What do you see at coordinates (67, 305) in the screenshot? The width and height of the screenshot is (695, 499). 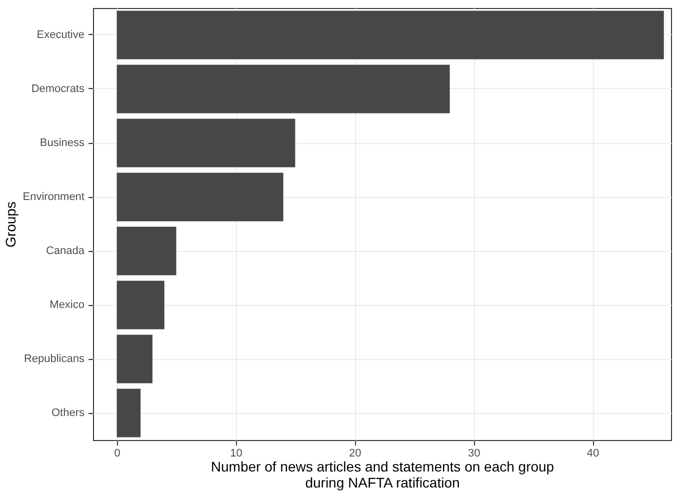 I see `y-tick-label: Mexico` at bounding box center [67, 305].